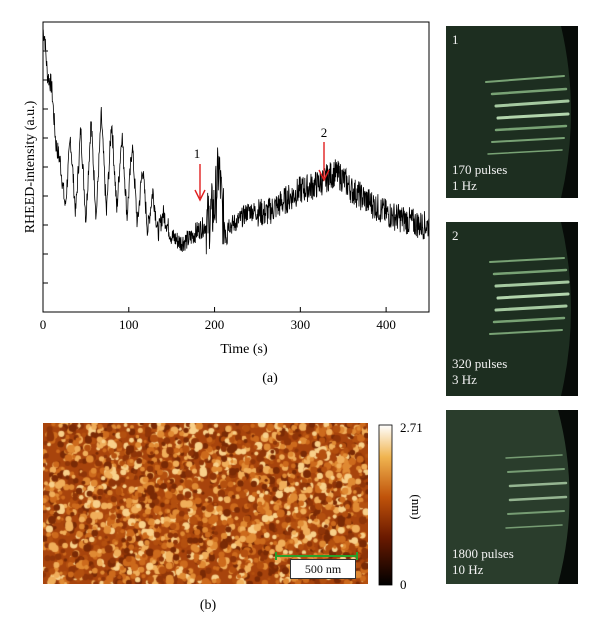  What do you see at coordinates (483, 553) in the screenshot?
I see `rheed-pulses-3: 1800 pulses` at bounding box center [483, 553].